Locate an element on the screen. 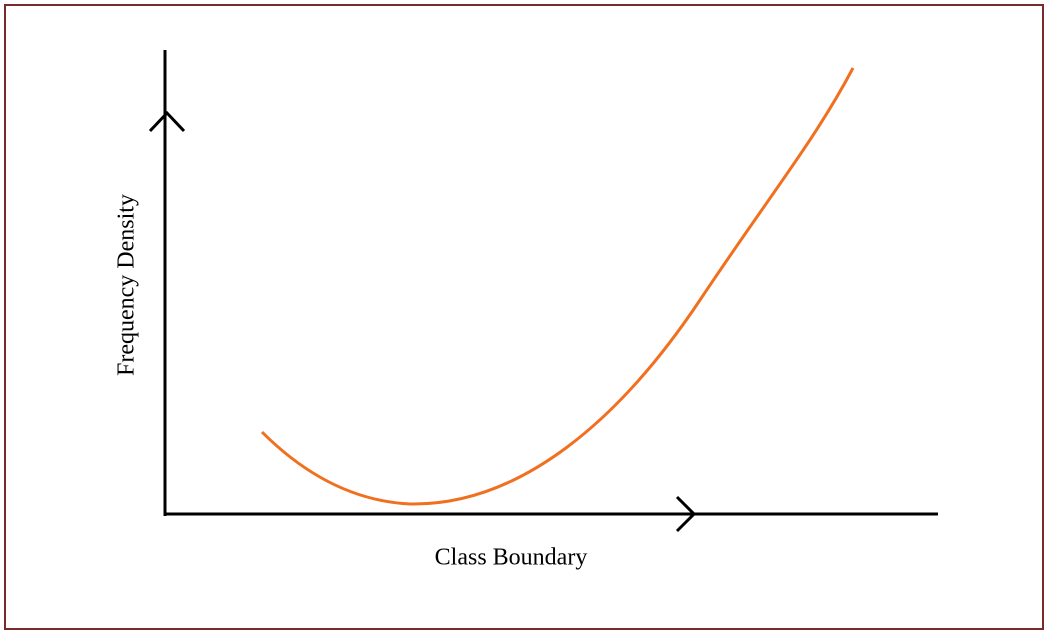 The height and width of the screenshot is (634, 1048). x-arrow is located at coordinates (686, 514).